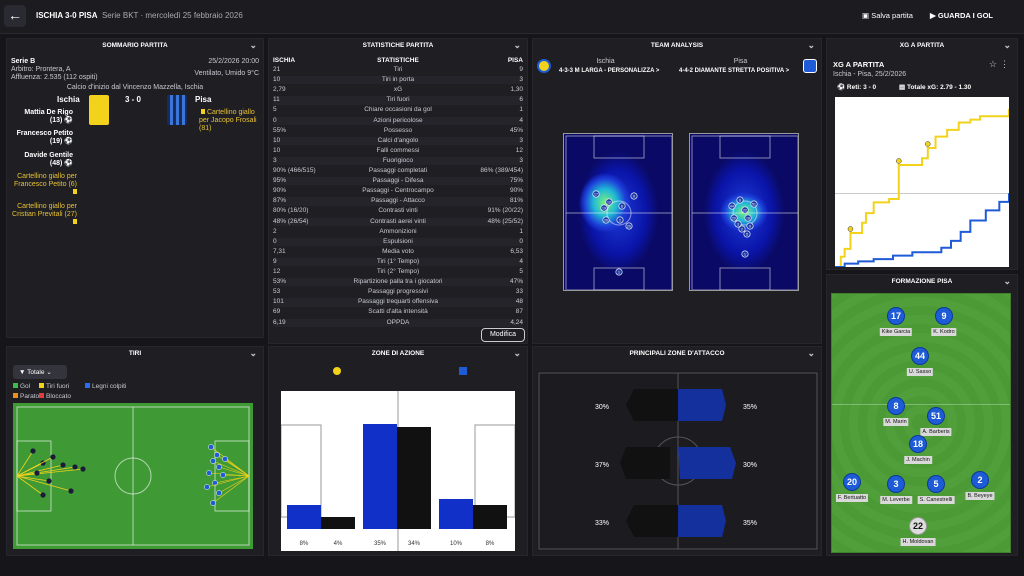 This screenshot has width=1024, height=576. Describe the element at coordinates (279, 90) in the screenshot. I see `stat-cell: 2,79` at that location.